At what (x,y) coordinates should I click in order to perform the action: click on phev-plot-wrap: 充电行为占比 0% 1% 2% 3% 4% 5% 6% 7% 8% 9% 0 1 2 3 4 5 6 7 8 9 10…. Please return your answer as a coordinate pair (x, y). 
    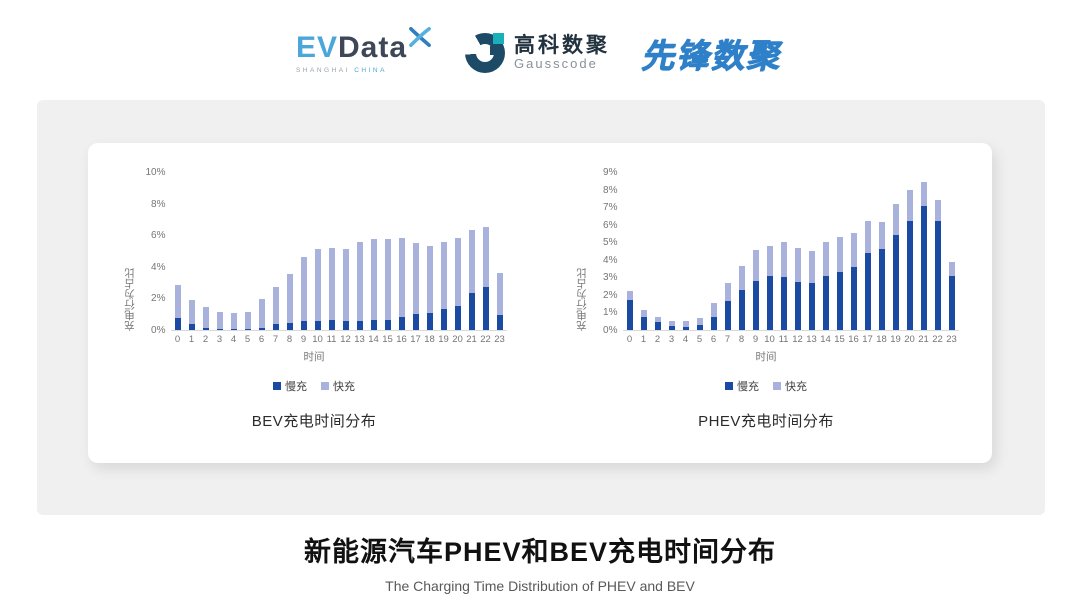
    Looking at the image, I should click on (766, 256).